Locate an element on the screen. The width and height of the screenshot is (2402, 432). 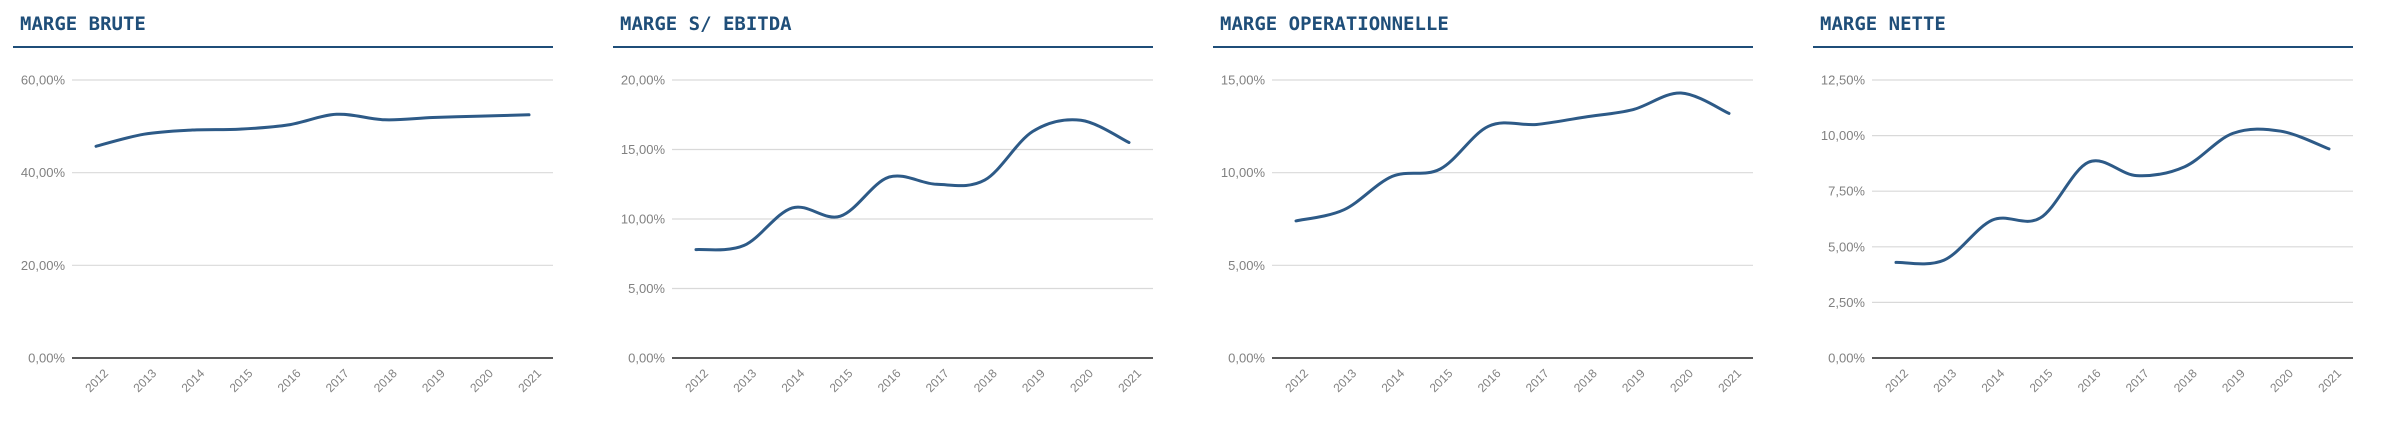
chart-title: MARGE OPERATIONNELLE is located at coordinates (1334, 24).